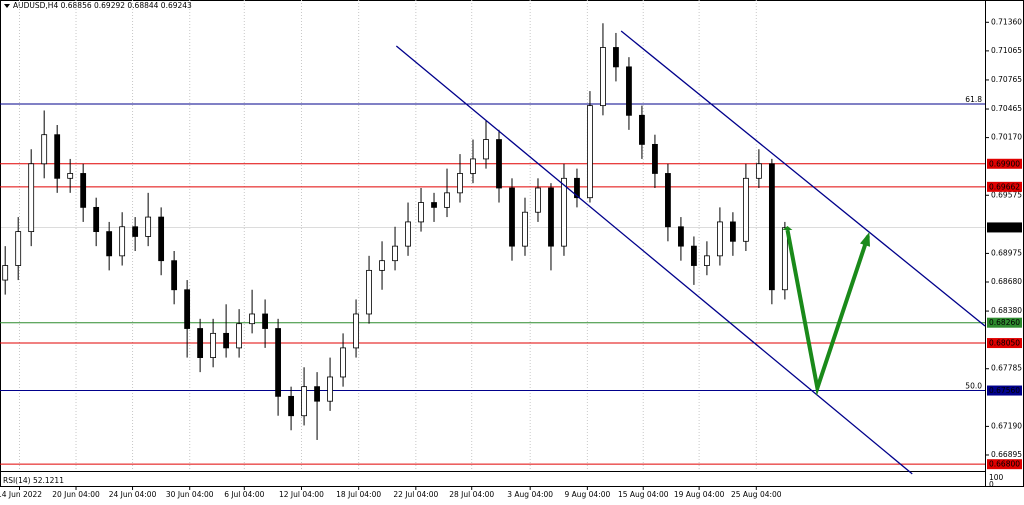 The image size is (1024, 505). I want to click on x-tick-label: 3 Aug 04:00, so click(530, 494).